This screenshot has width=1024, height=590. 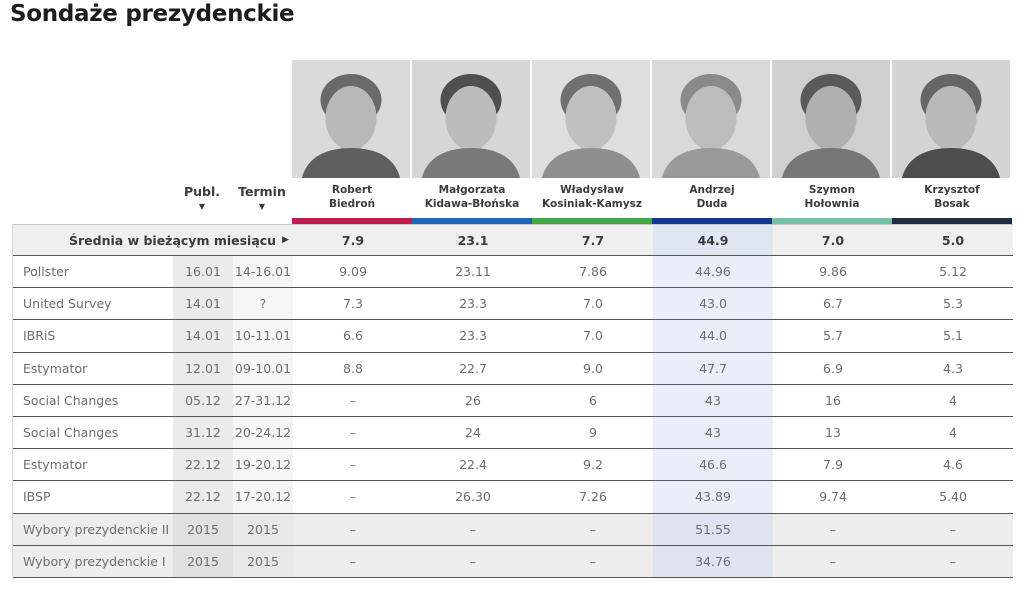 I want to click on average-value-cell: 23.1, so click(x=473, y=240).